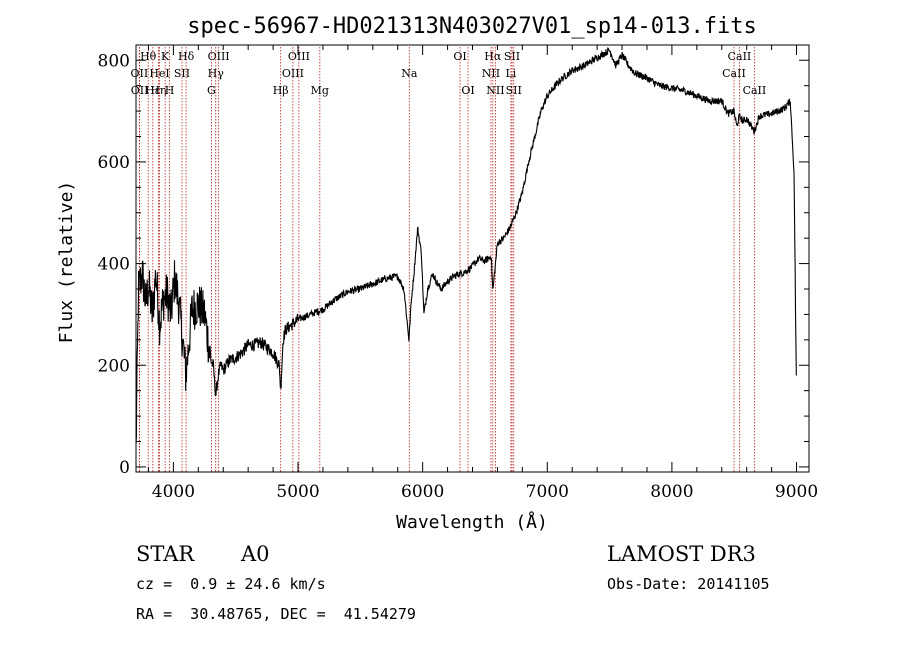 Image resolution: width=900 pixels, height=649 pixels. What do you see at coordinates (114, 61) in the screenshot?
I see `y-tick-label-800: 800` at bounding box center [114, 61].